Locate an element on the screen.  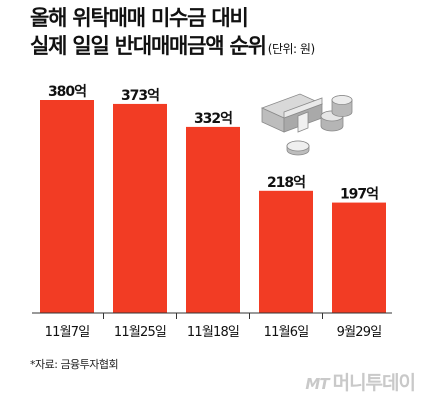
money-stack-and-coins-icon is located at coordinates (306, 124).